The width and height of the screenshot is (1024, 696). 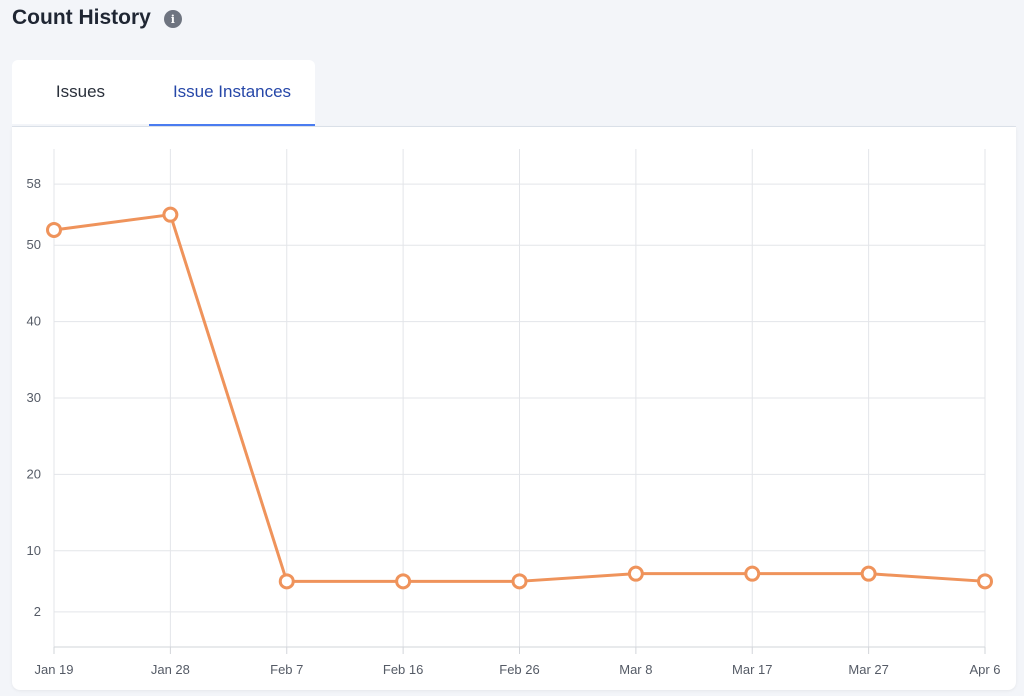 What do you see at coordinates (170, 669) in the screenshot?
I see `x-tick-label: Jan 28` at bounding box center [170, 669].